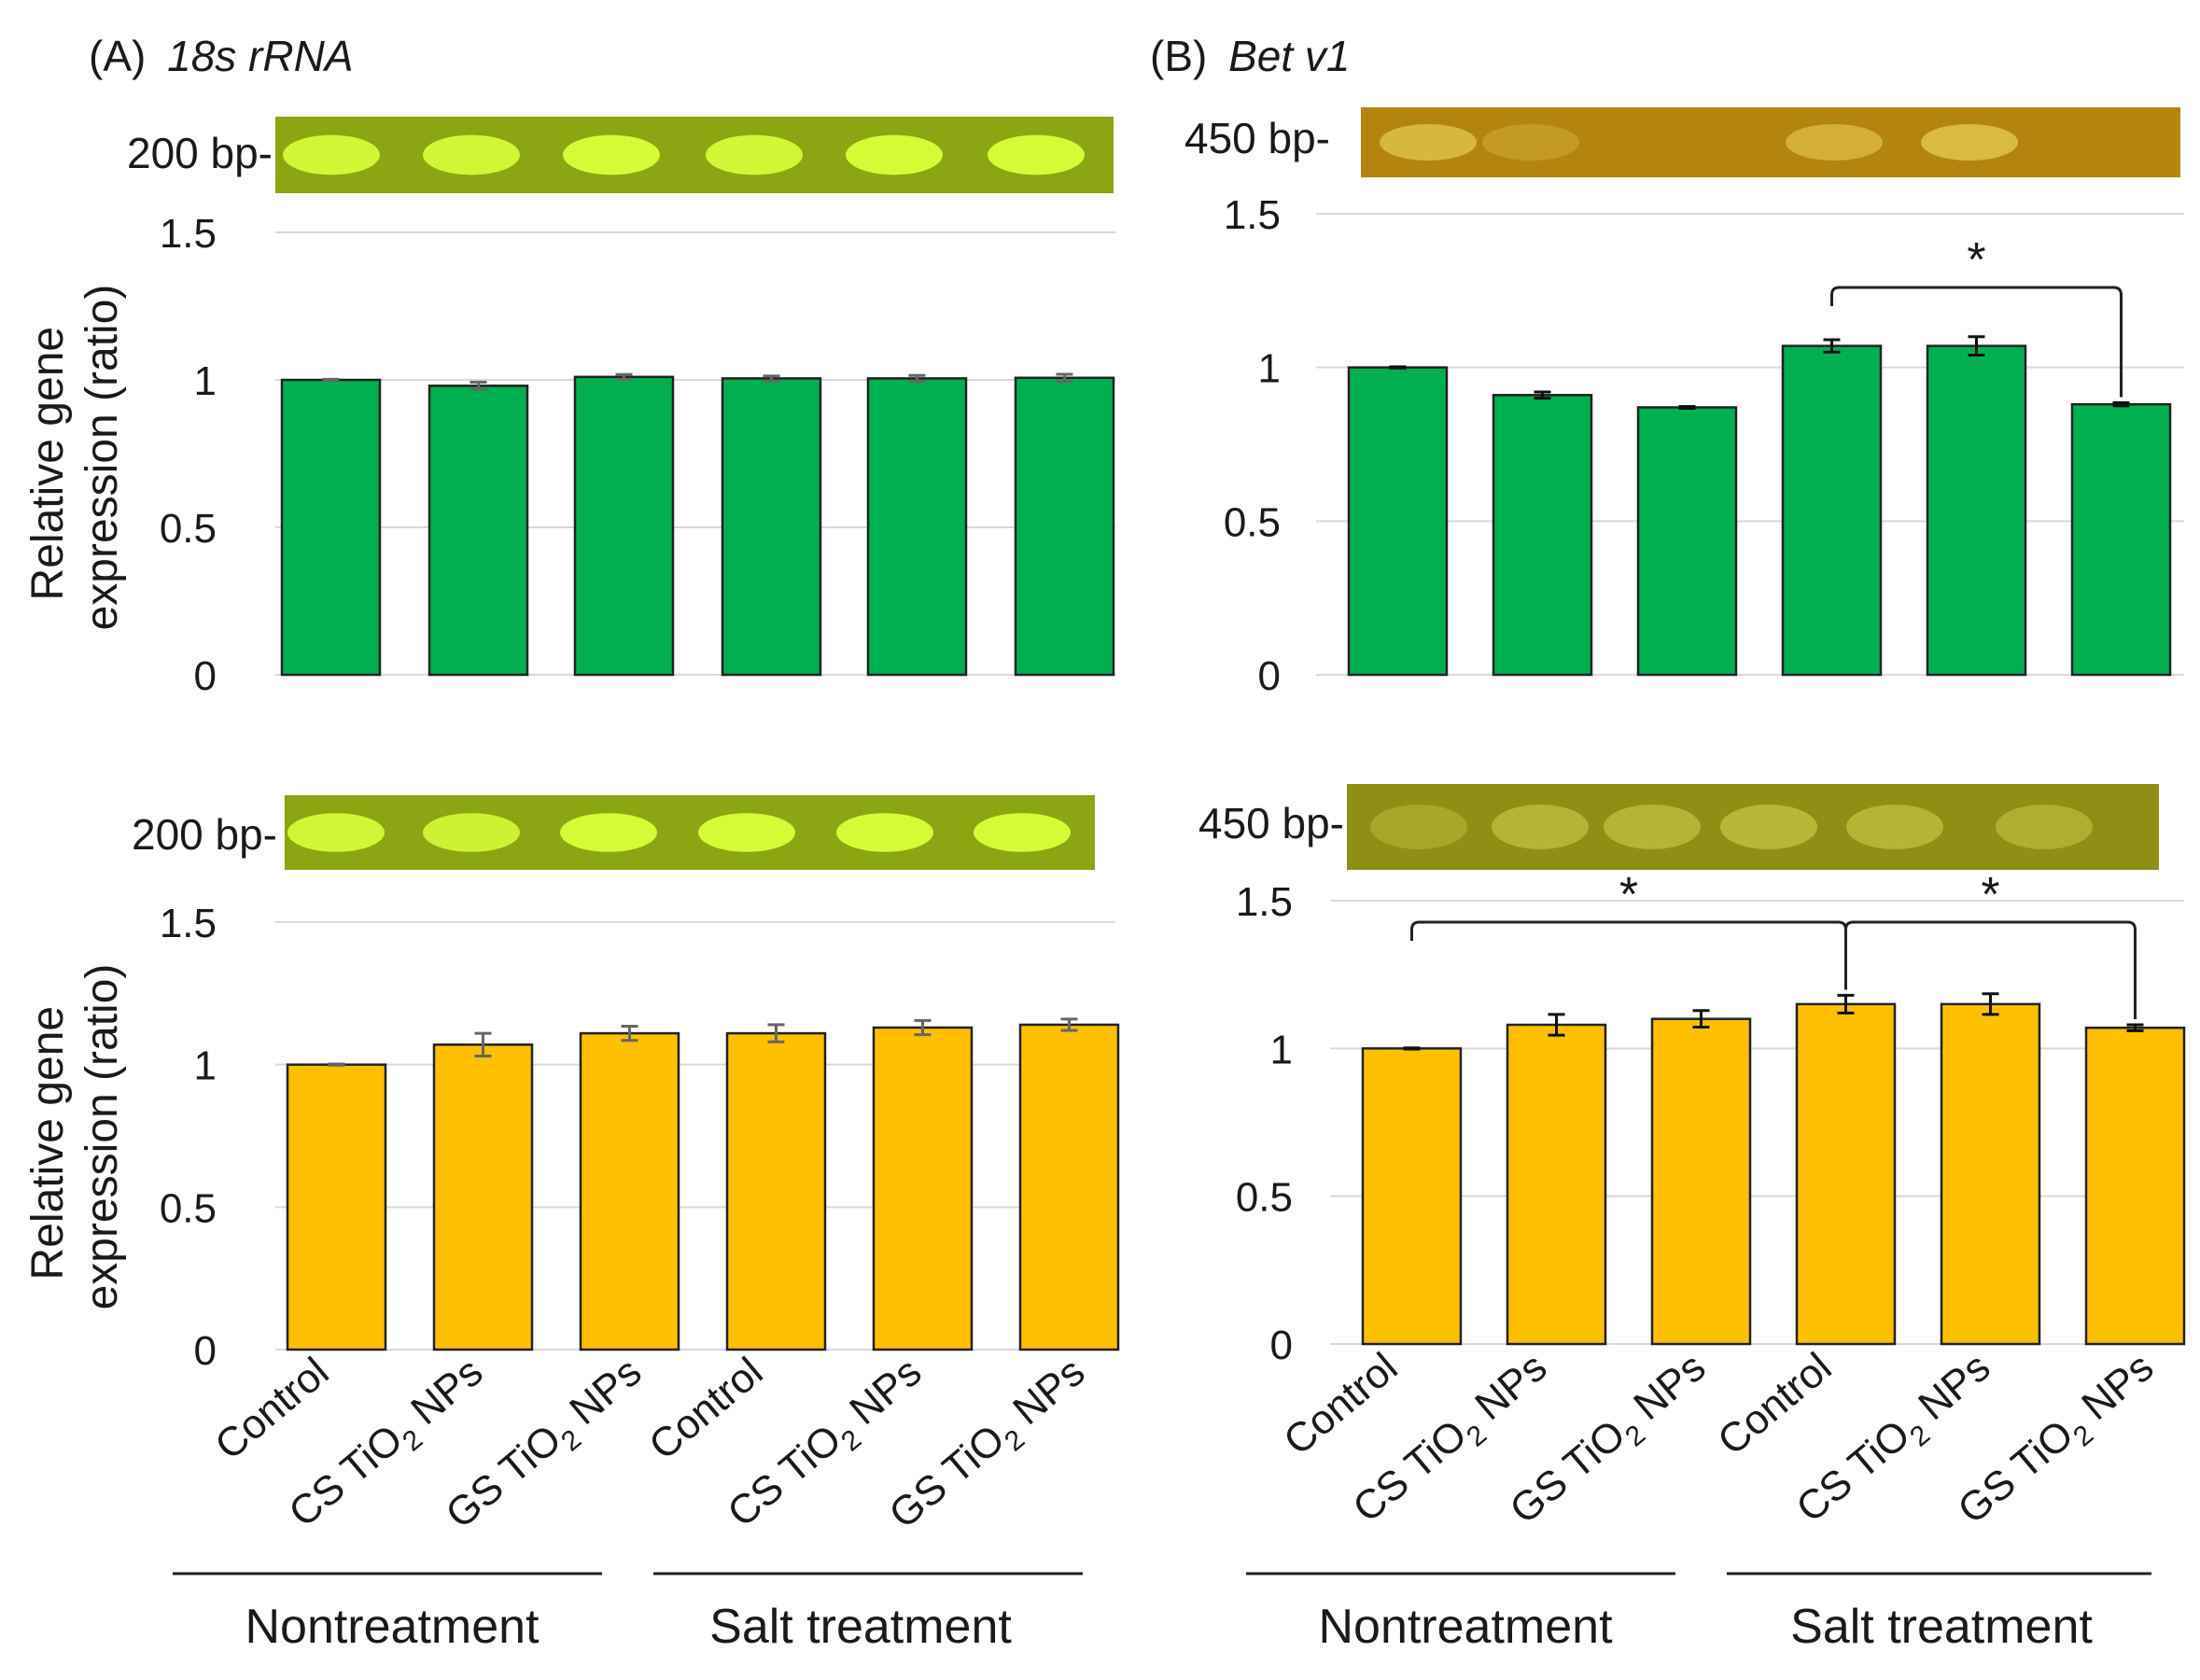  I want to click on panel-b-heading: (B) Bet v1, so click(1250, 56).